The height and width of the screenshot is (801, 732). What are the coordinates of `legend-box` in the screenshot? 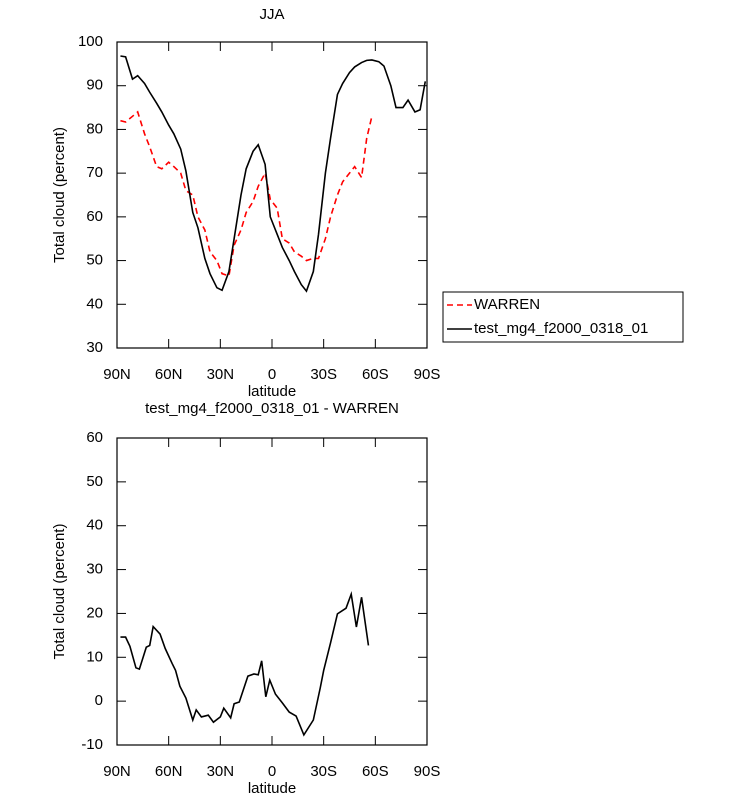 It's located at (563, 317).